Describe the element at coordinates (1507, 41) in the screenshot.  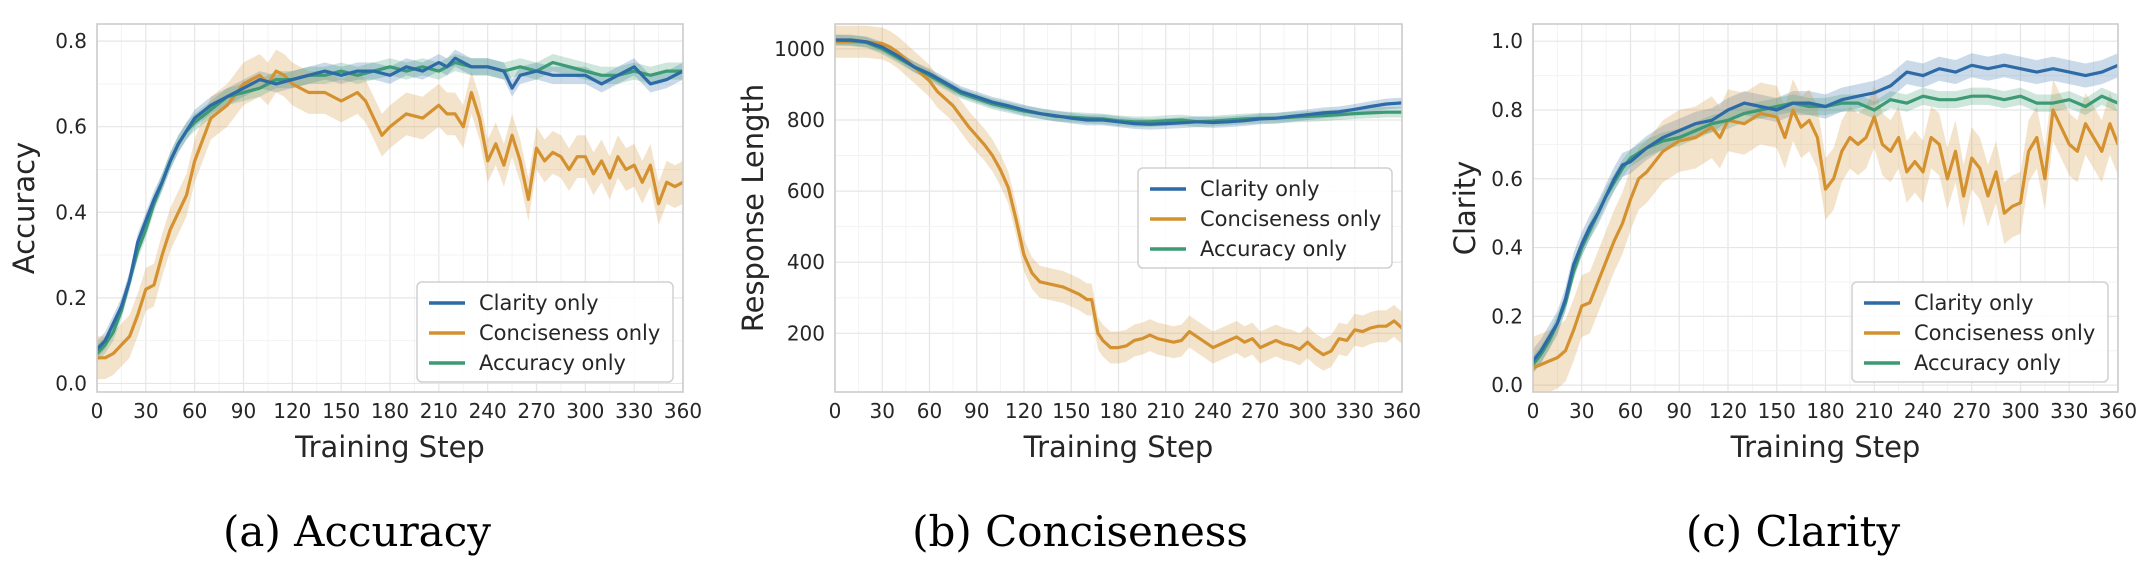
I see `y-tick-label: 1.0` at that location.